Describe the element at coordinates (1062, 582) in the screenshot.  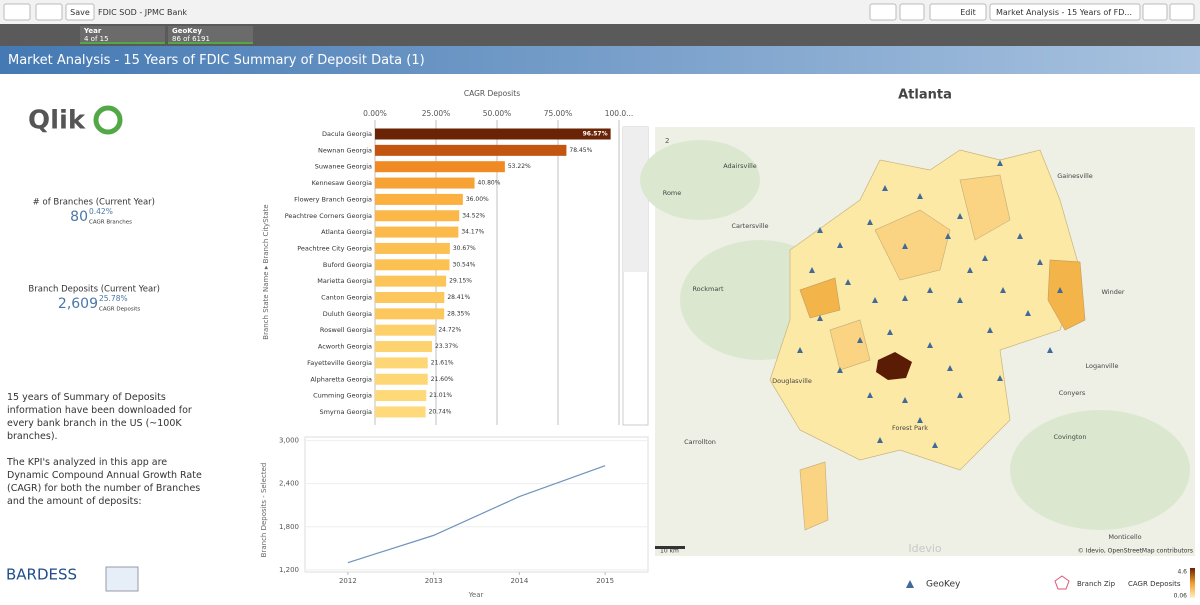
I see `legend-marker` at that location.